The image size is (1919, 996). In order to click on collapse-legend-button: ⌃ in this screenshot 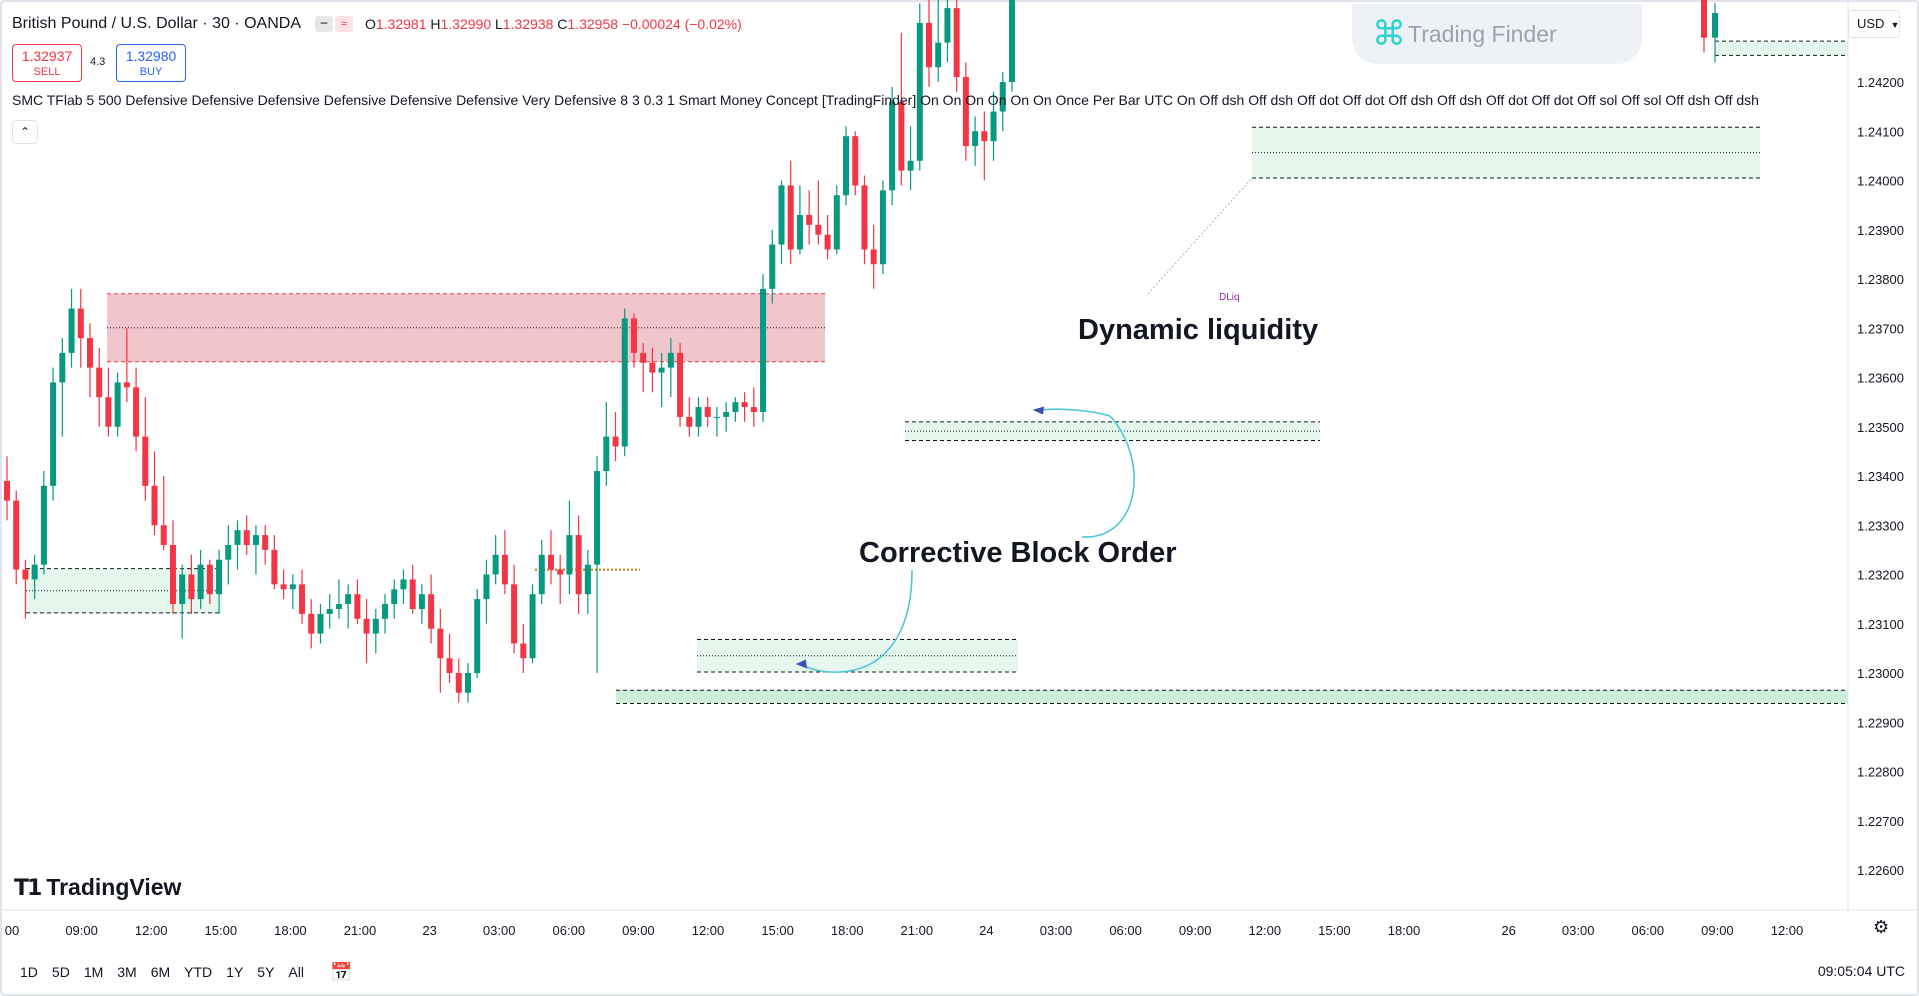, I will do `click(25, 132)`.